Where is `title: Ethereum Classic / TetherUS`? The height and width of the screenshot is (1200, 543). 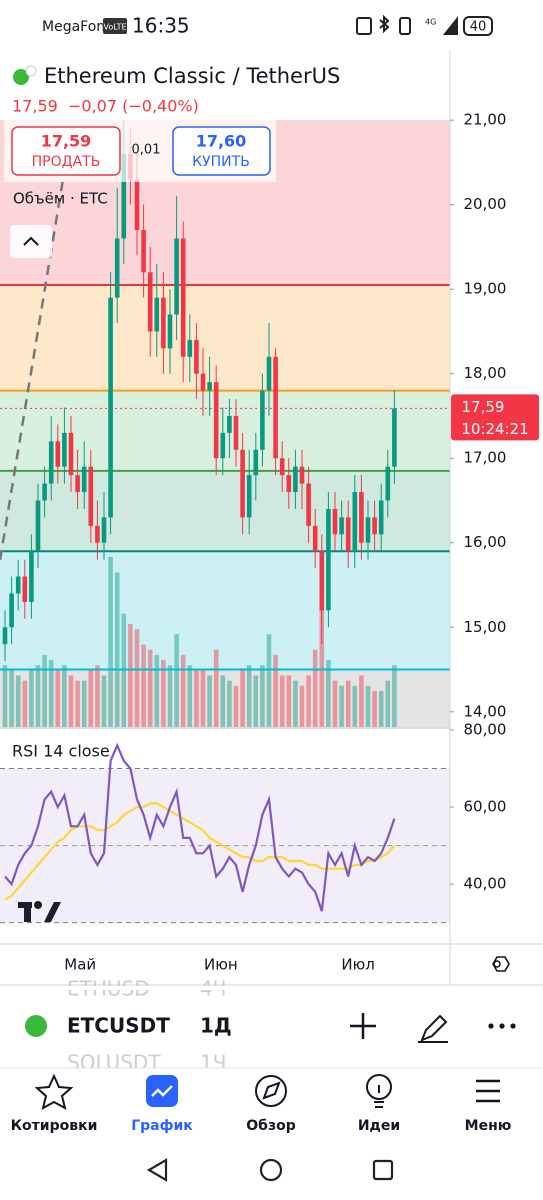 title: Ethereum Classic / TetherUS is located at coordinates (192, 76).